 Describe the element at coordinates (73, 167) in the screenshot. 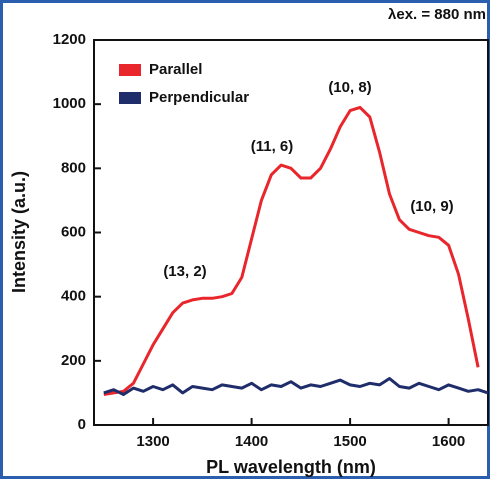

I see `y-tick-label: 800` at that location.